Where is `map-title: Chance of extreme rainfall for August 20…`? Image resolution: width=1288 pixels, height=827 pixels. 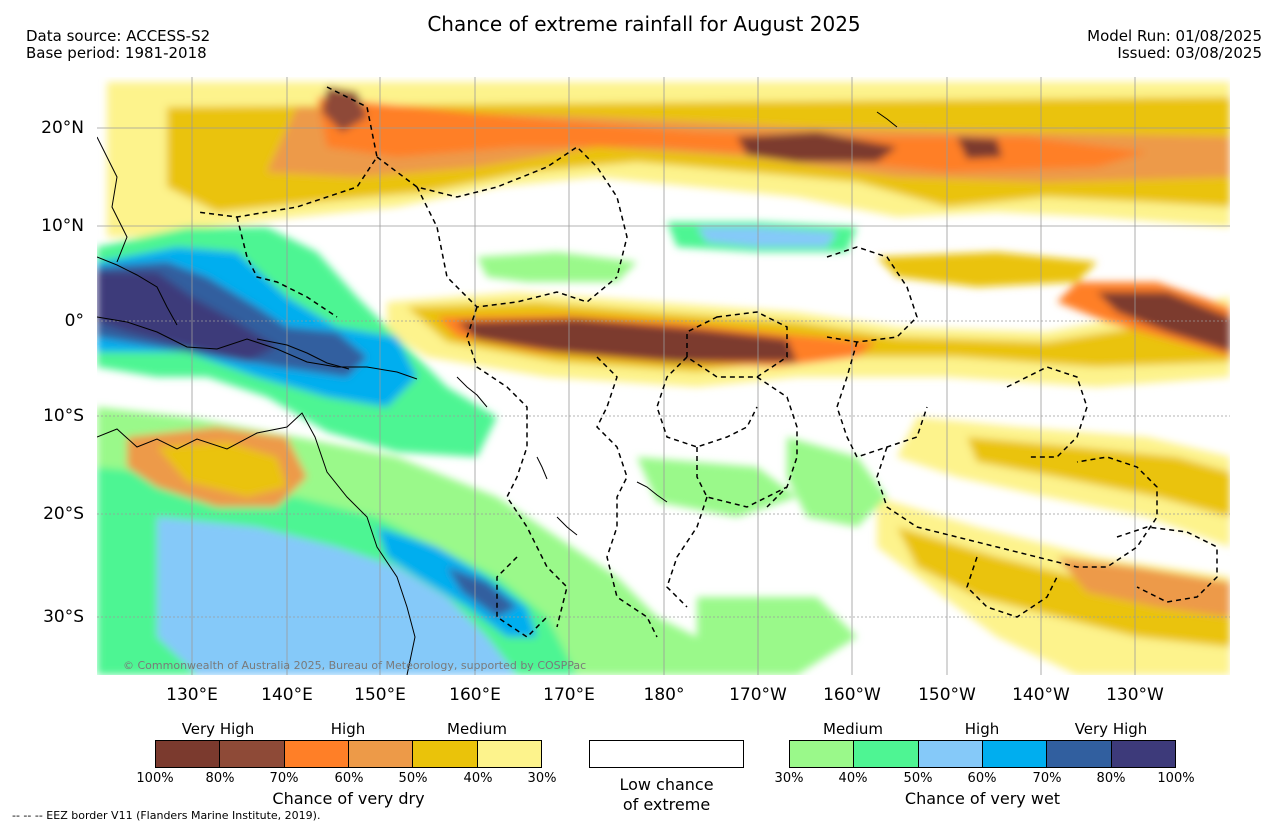 map-title: Chance of extreme rainfall for August 20… is located at coordinates (644, 24).